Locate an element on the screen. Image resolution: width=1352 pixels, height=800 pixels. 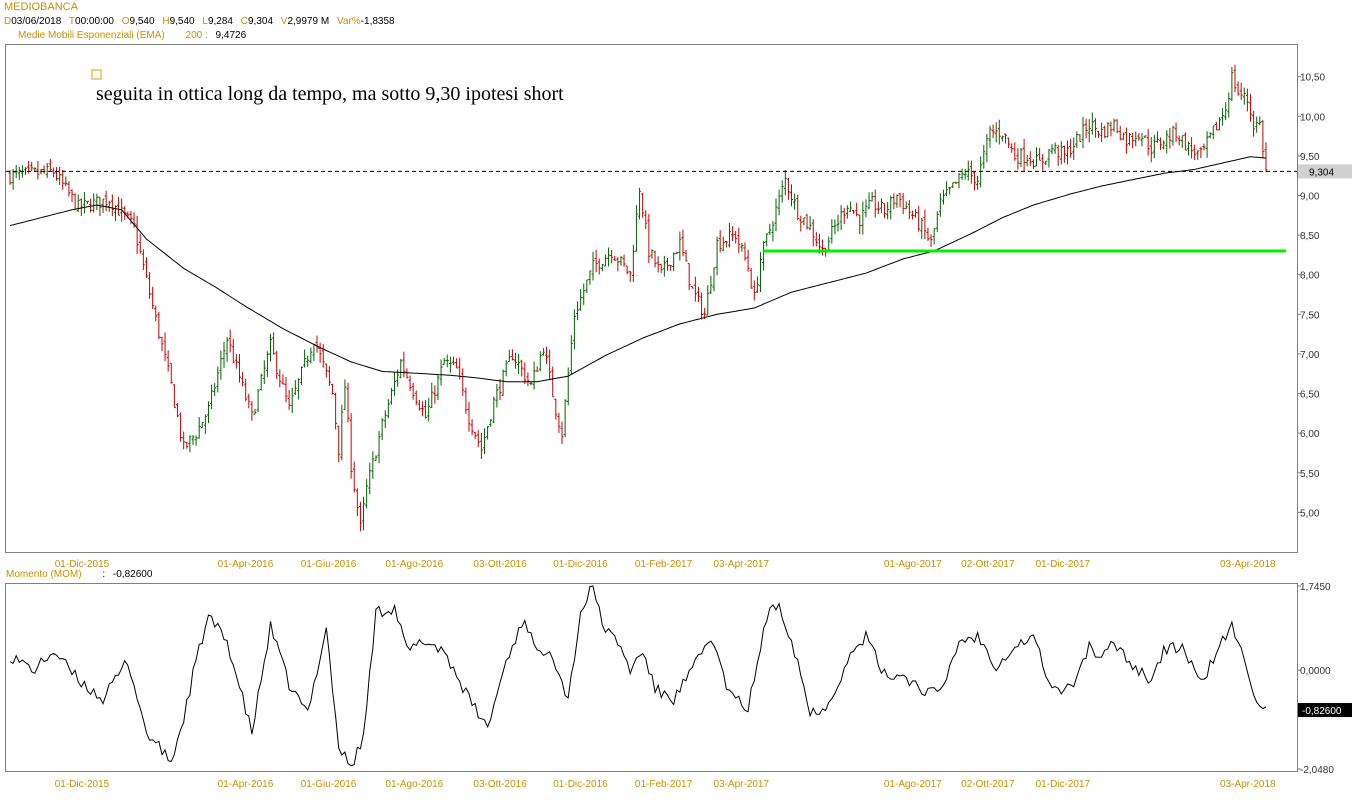
quote-label-close: C is located at coordinates (244, 21).